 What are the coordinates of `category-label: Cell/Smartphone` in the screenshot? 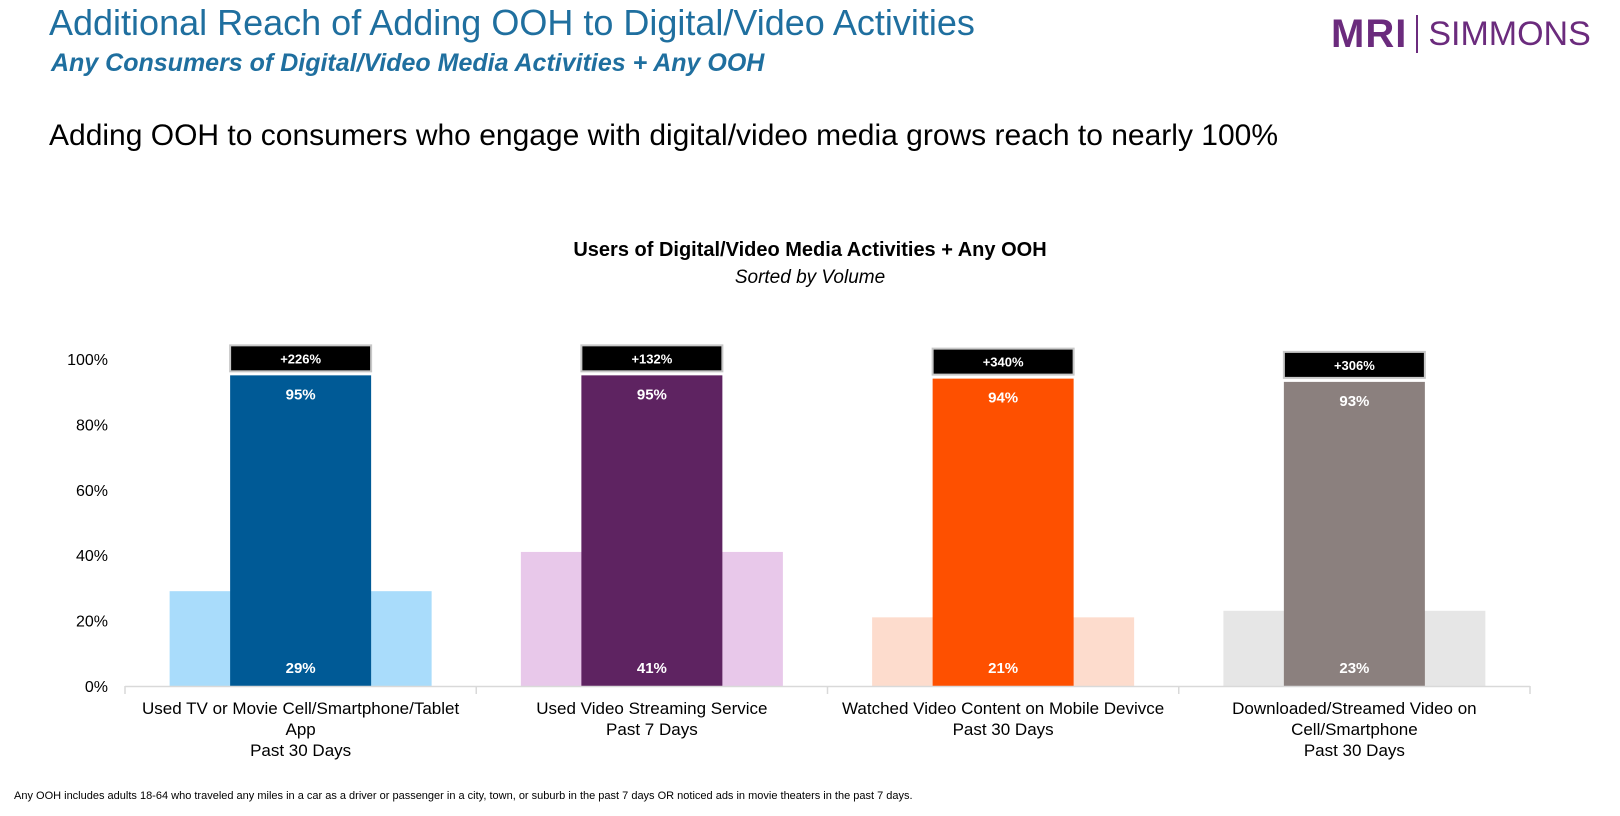 It's located at (1354, 729).